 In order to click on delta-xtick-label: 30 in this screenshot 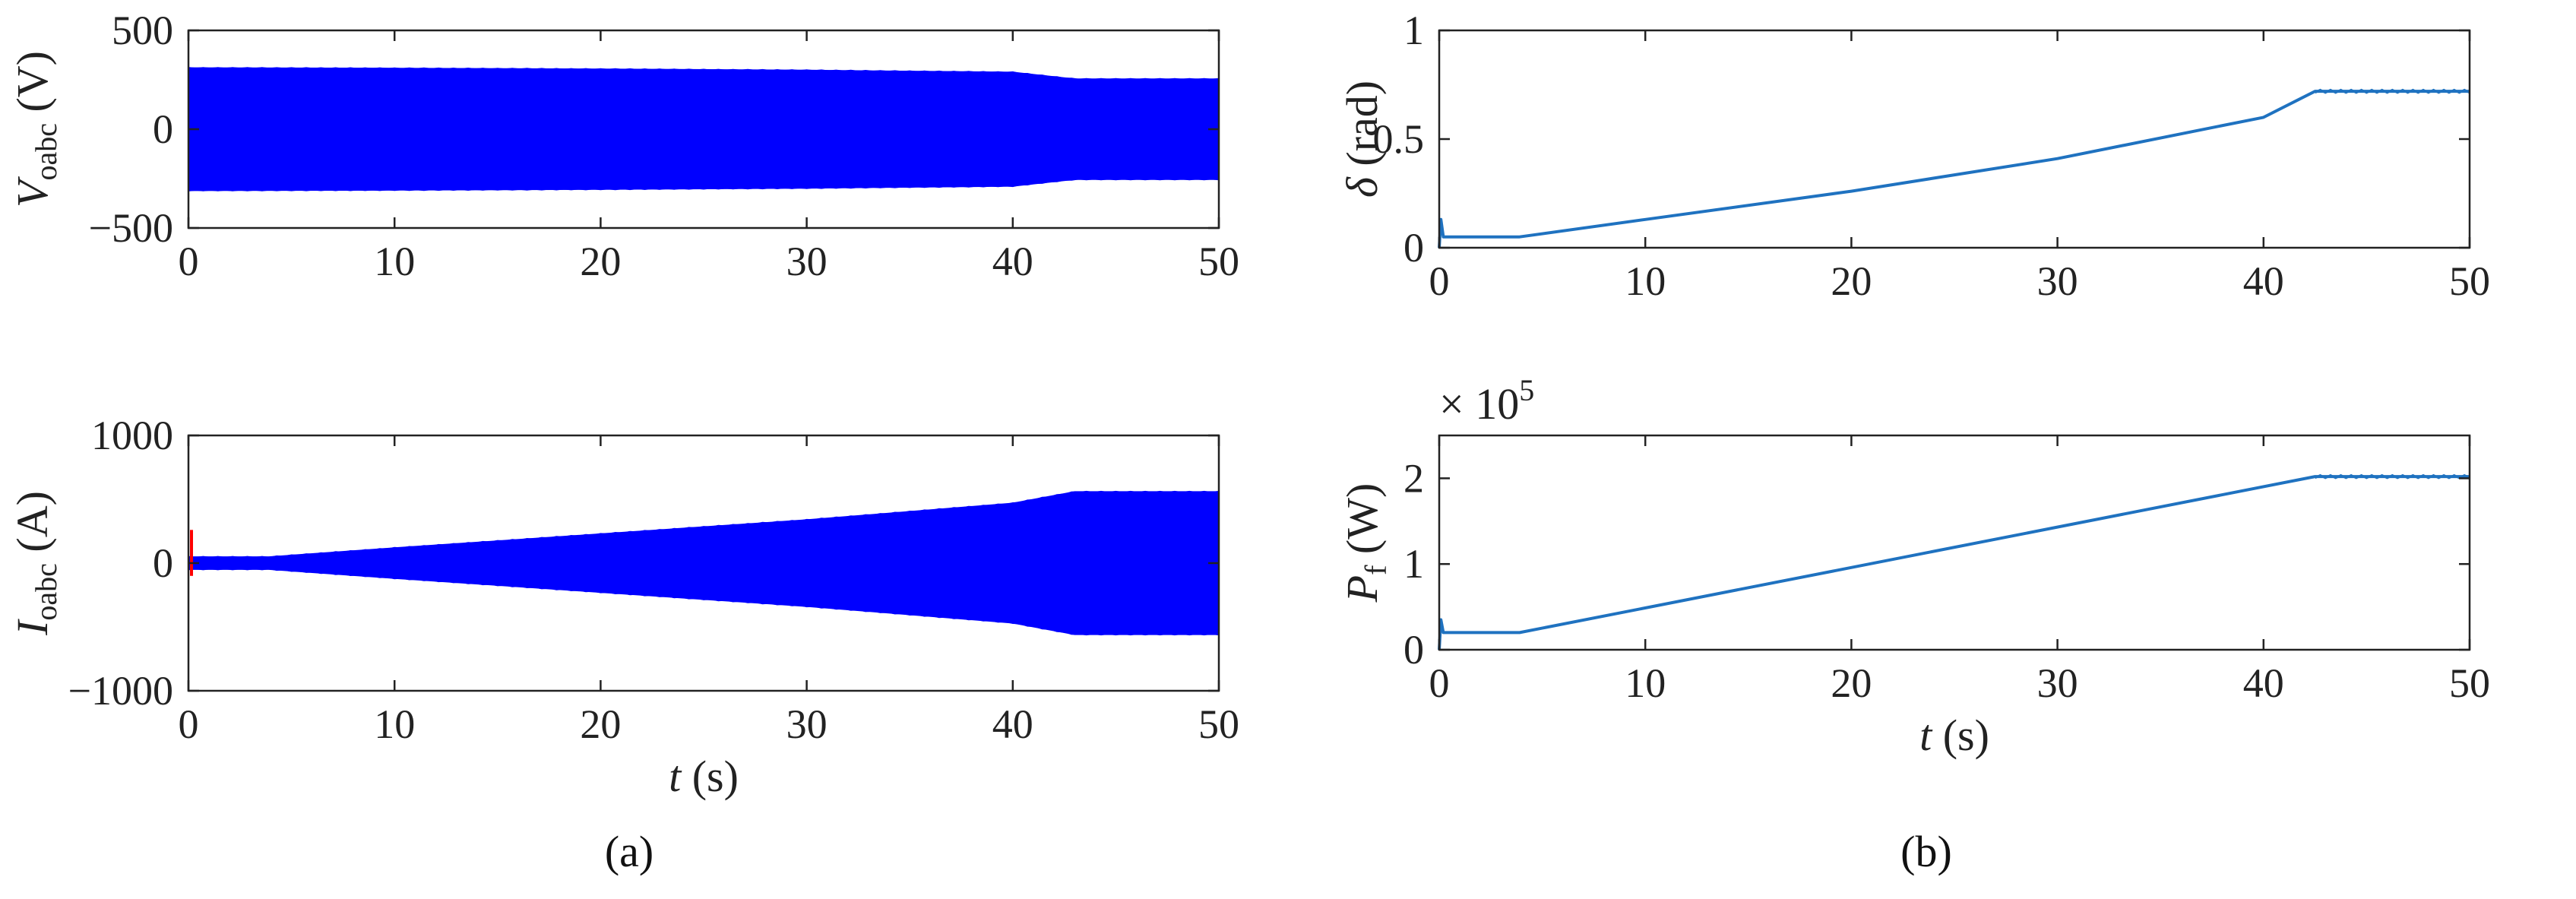, I will do `click(2057, 281)`.